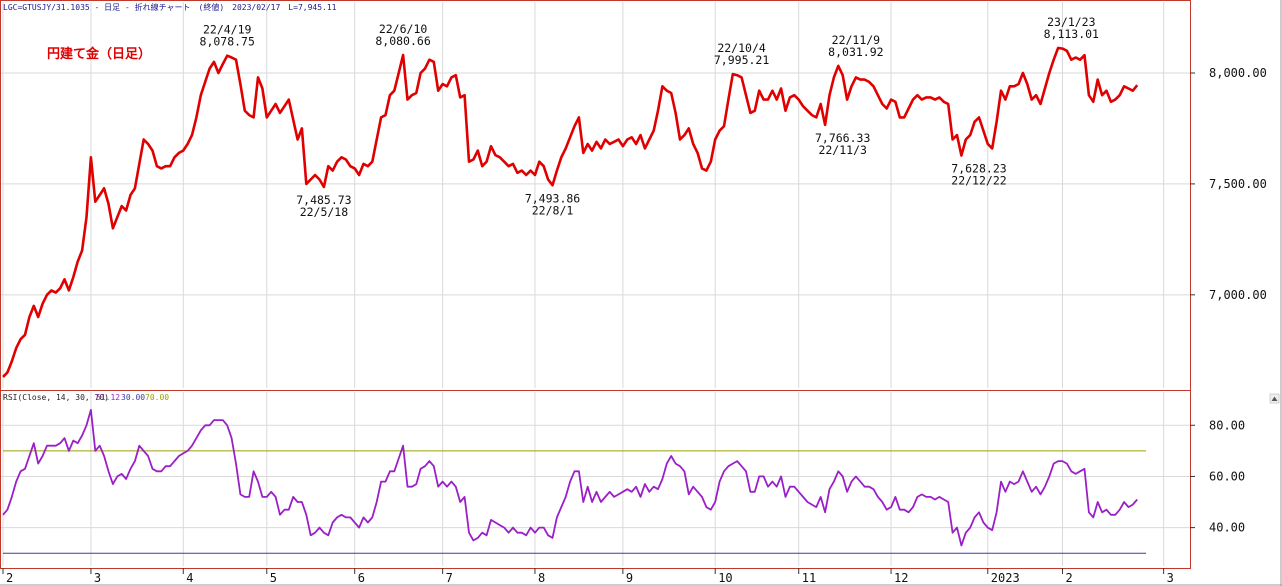  Describe the element at coordinates (978, 168) in the screenshot. I see `annotation-line1: 7,628.23` at that location.